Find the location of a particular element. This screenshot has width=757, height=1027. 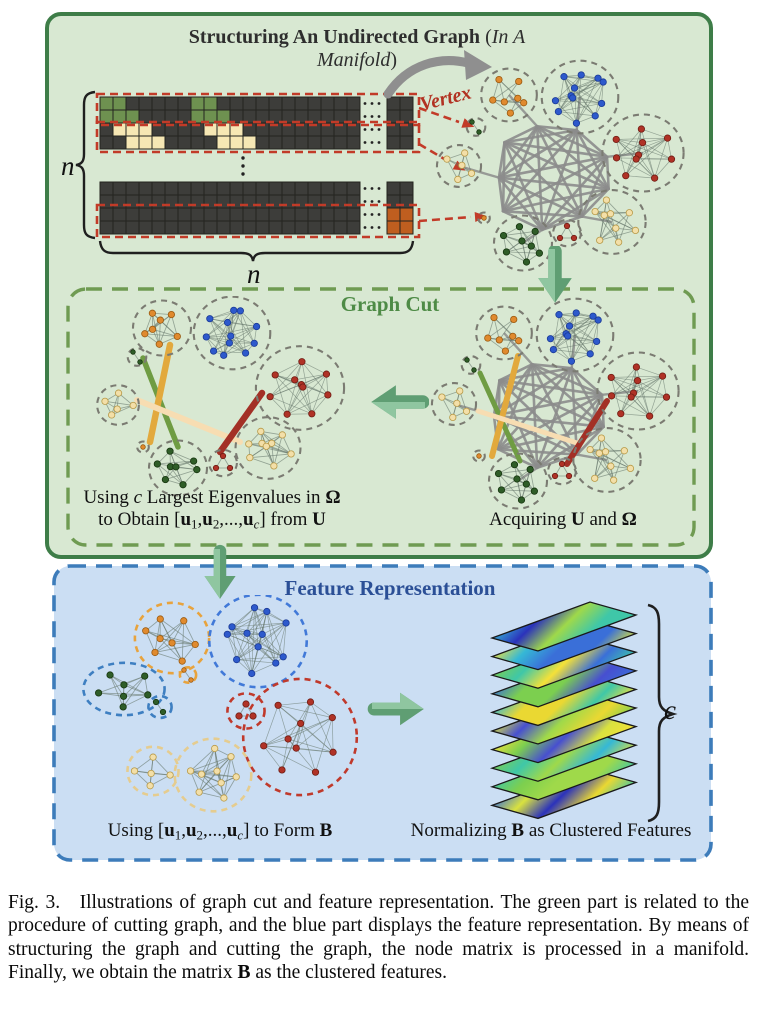

graph-cut-left-caption-line2: to Obtain [u1,u2,...,uc] from U is located at coordinates (212, 520).